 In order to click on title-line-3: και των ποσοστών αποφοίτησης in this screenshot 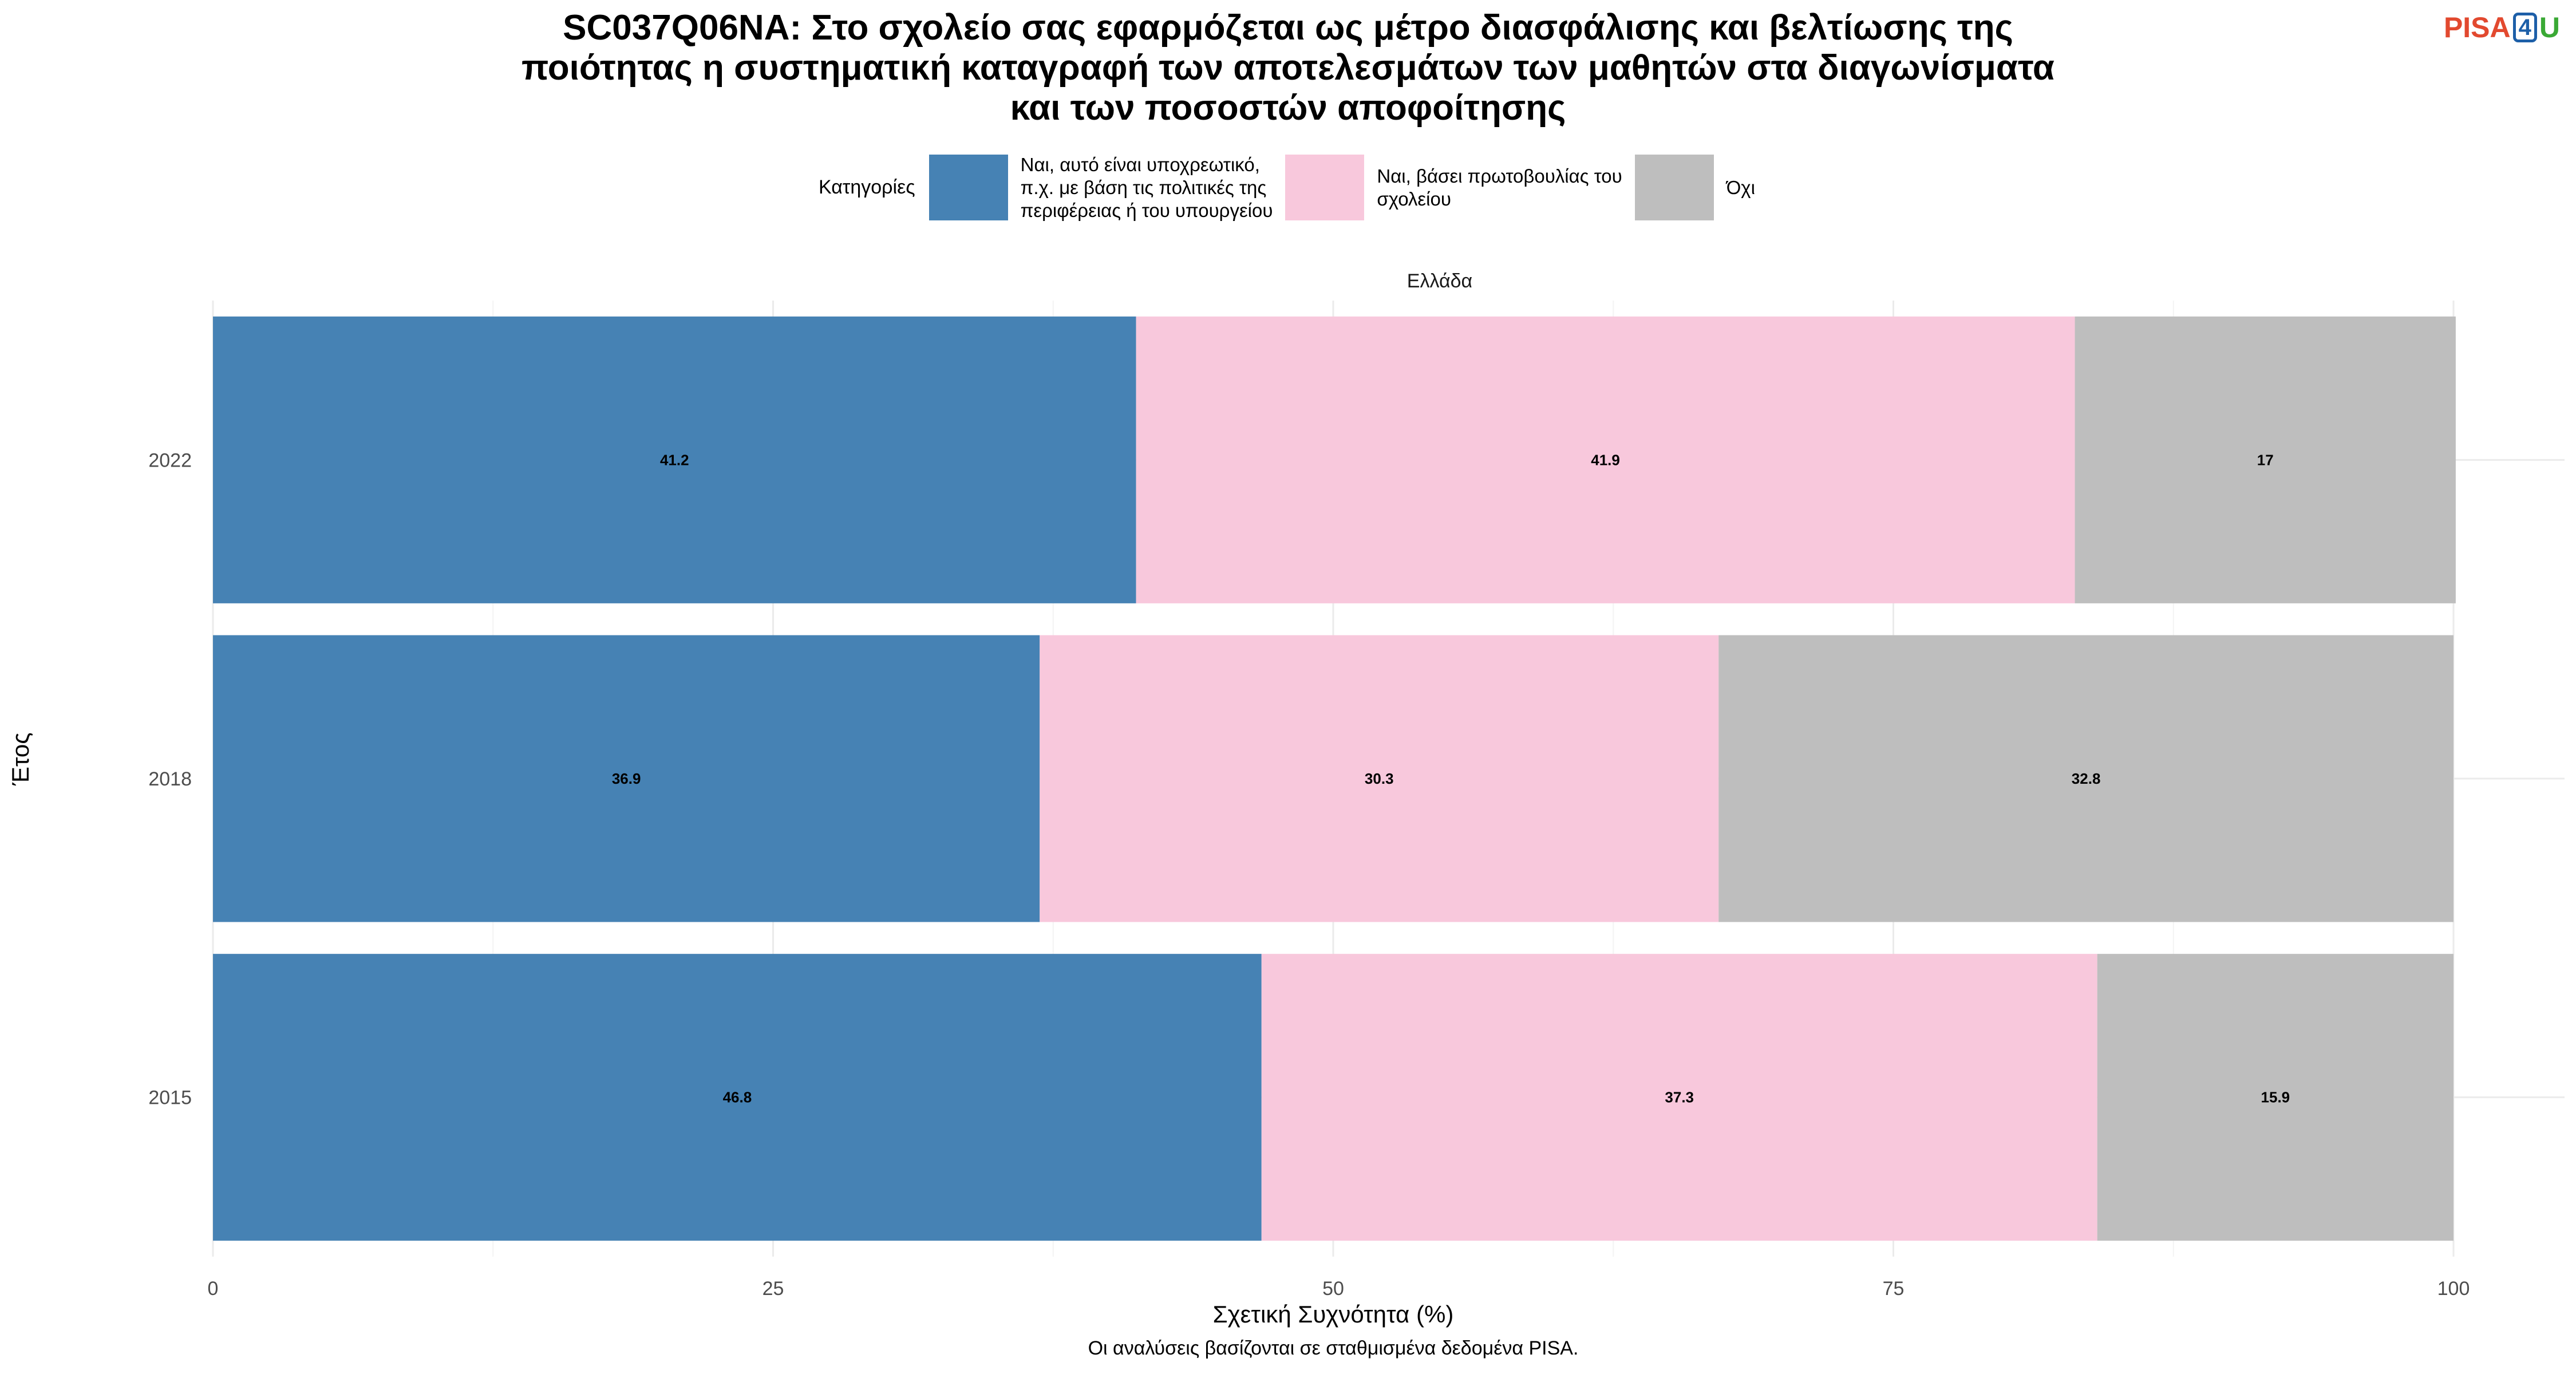, I will do `click(1288, 108)`.